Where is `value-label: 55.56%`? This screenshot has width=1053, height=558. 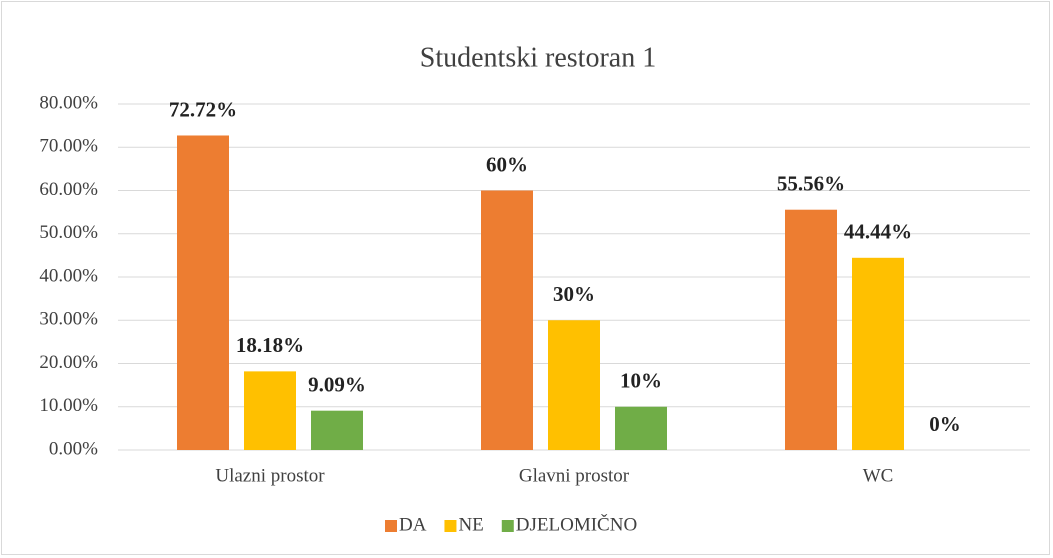
value-label: 55.56% is located at coordinates (811, 184).